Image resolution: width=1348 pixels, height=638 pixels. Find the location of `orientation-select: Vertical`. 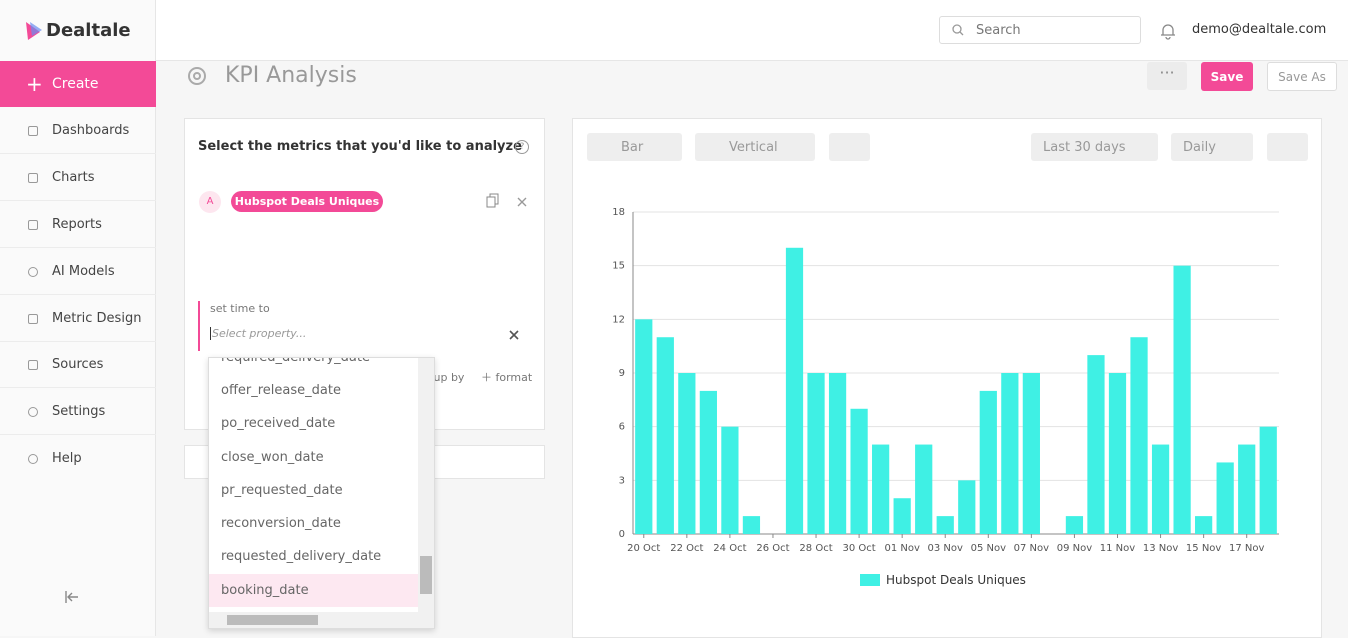

orientation-select: Vertical is located at coordinates (755, 147).